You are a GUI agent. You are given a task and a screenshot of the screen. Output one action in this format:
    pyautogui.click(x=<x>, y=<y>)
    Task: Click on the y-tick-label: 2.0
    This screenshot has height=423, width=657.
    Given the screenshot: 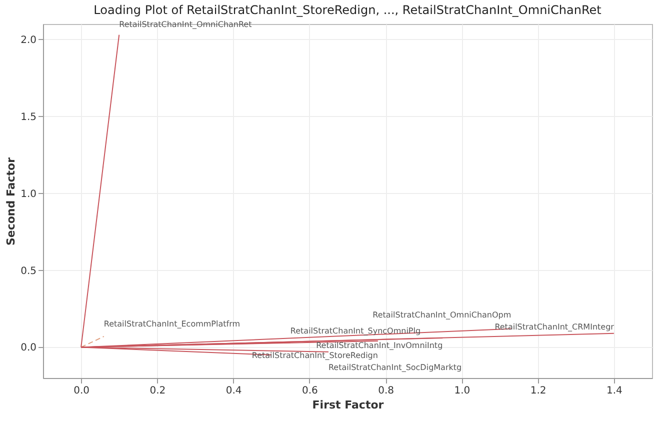 What is the action you would take?
    pyautogui.click(x=28, y=40)
    